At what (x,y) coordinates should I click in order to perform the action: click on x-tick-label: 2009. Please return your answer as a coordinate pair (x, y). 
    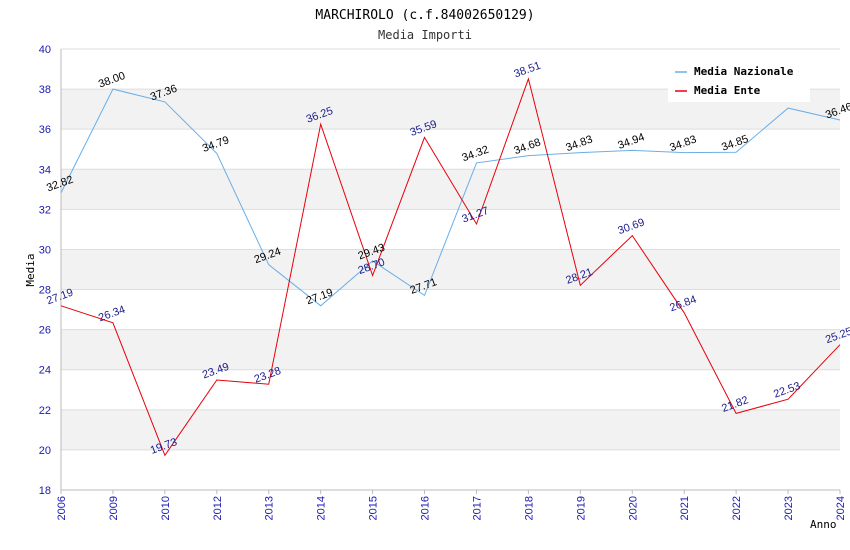
    Looking at the image, I should click on (114, 508).